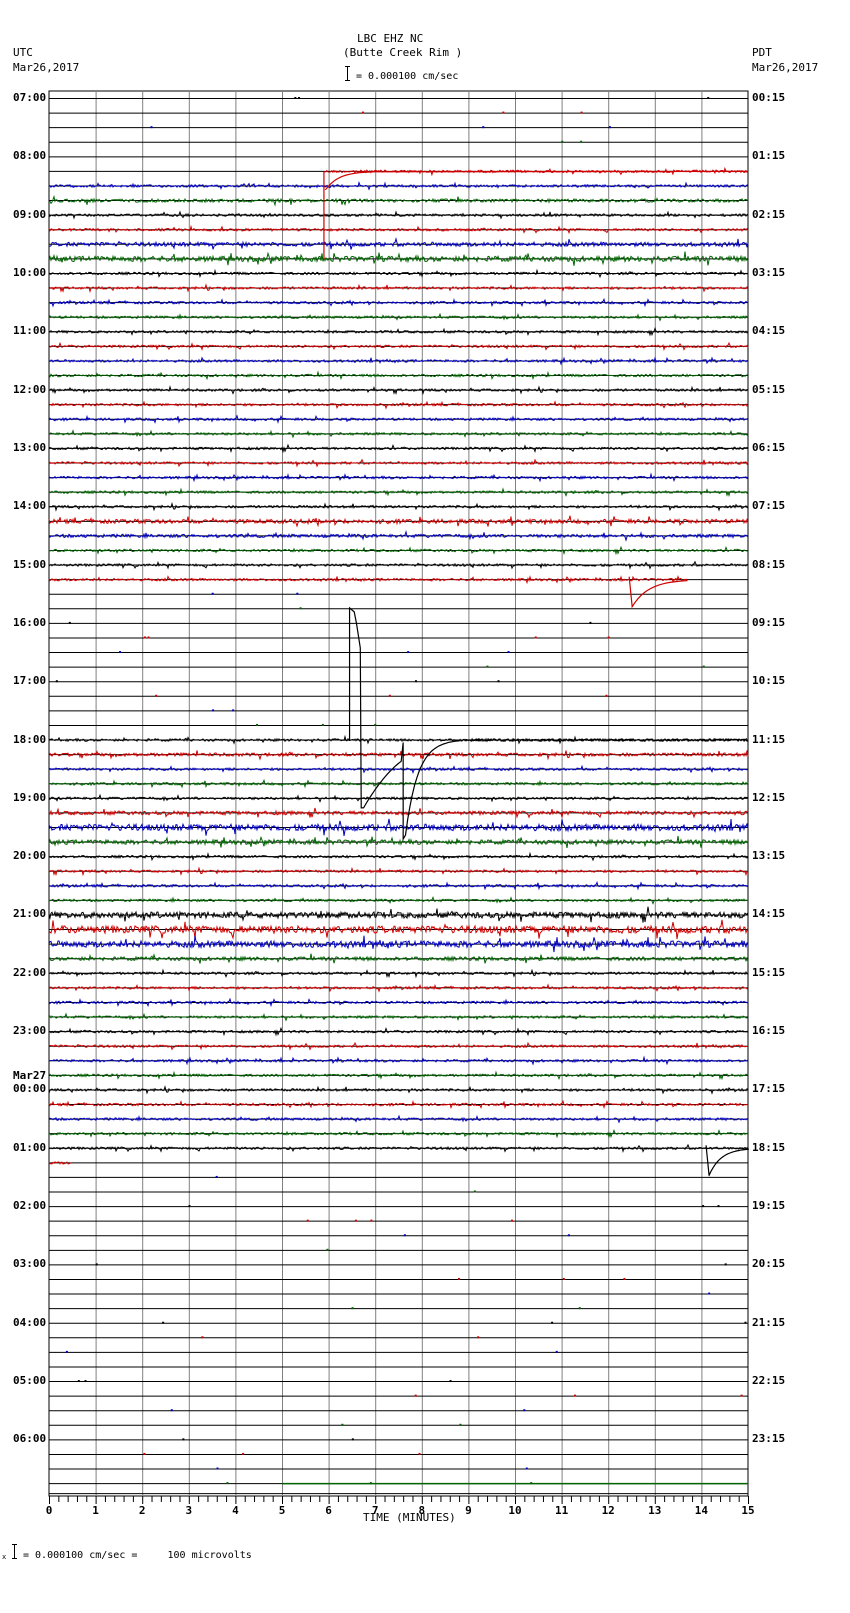  I want to click on pdt-time-label: 23:15, so click(769, 1439).